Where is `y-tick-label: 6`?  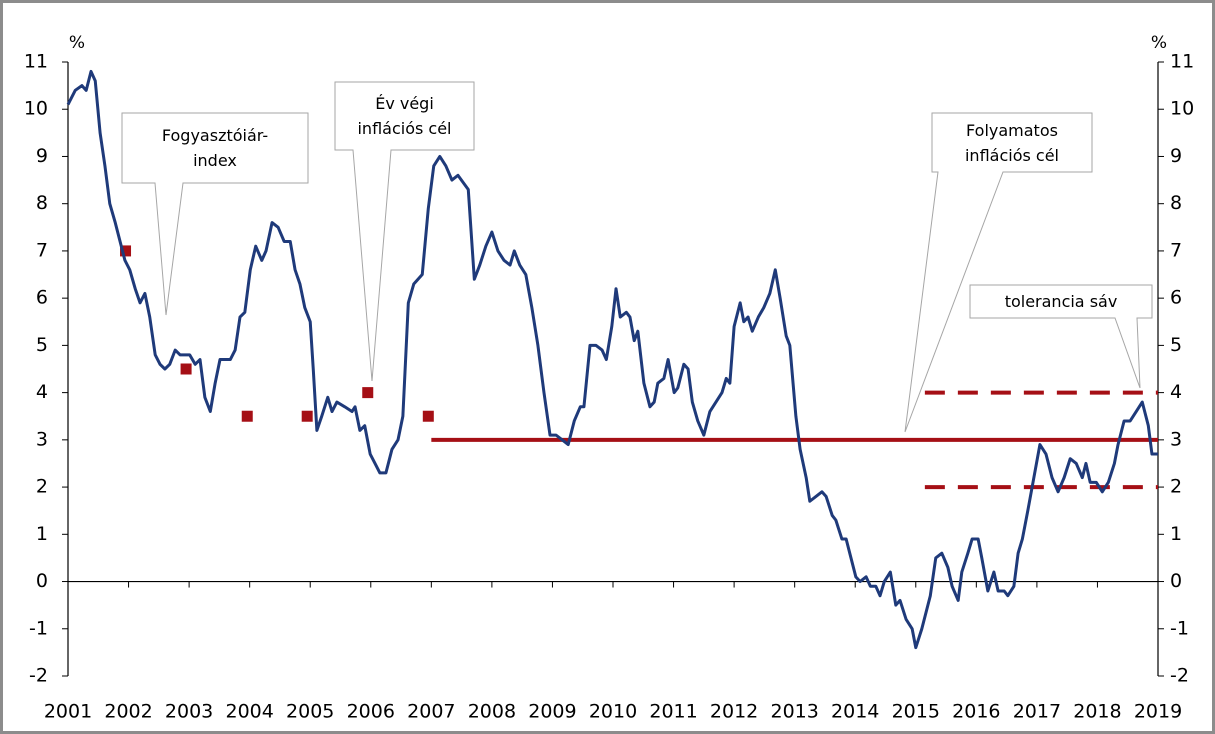 y-tick-label: 6 is located at coordinates (42, 298).